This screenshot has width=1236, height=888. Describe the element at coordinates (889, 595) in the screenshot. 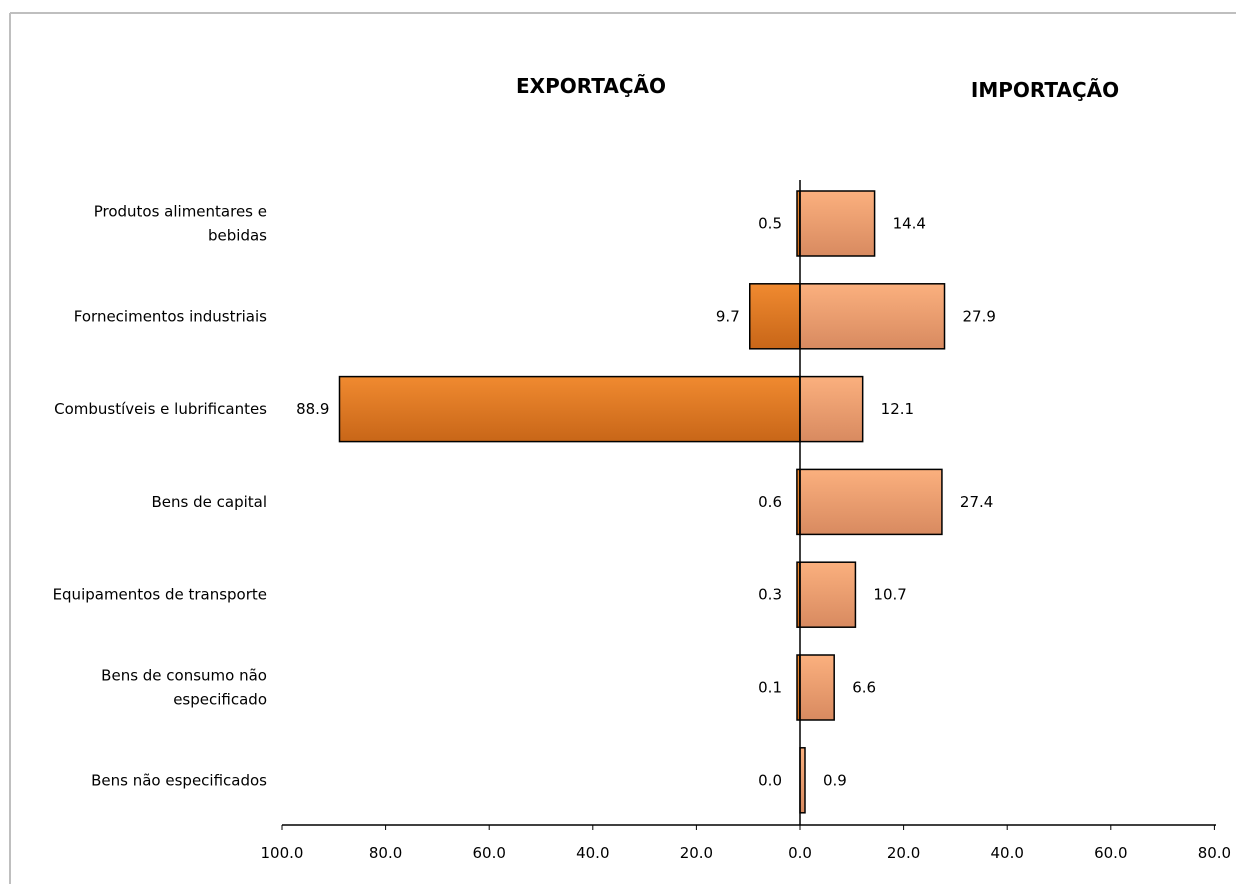

I see `import-value-label: 10.7` at that location.